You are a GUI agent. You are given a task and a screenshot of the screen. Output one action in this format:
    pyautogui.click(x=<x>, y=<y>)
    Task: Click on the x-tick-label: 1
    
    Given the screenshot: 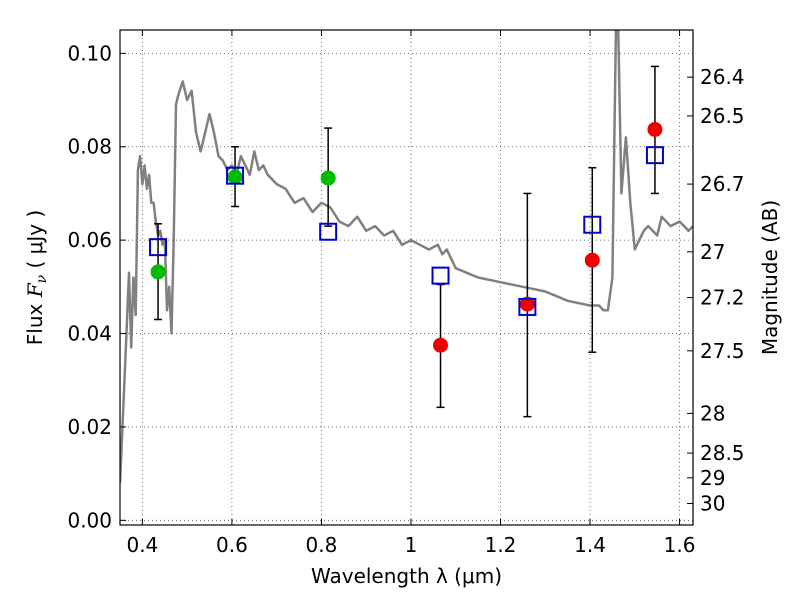 What is the action you would take?
    pyautogui.click(x=411, y=545)
    